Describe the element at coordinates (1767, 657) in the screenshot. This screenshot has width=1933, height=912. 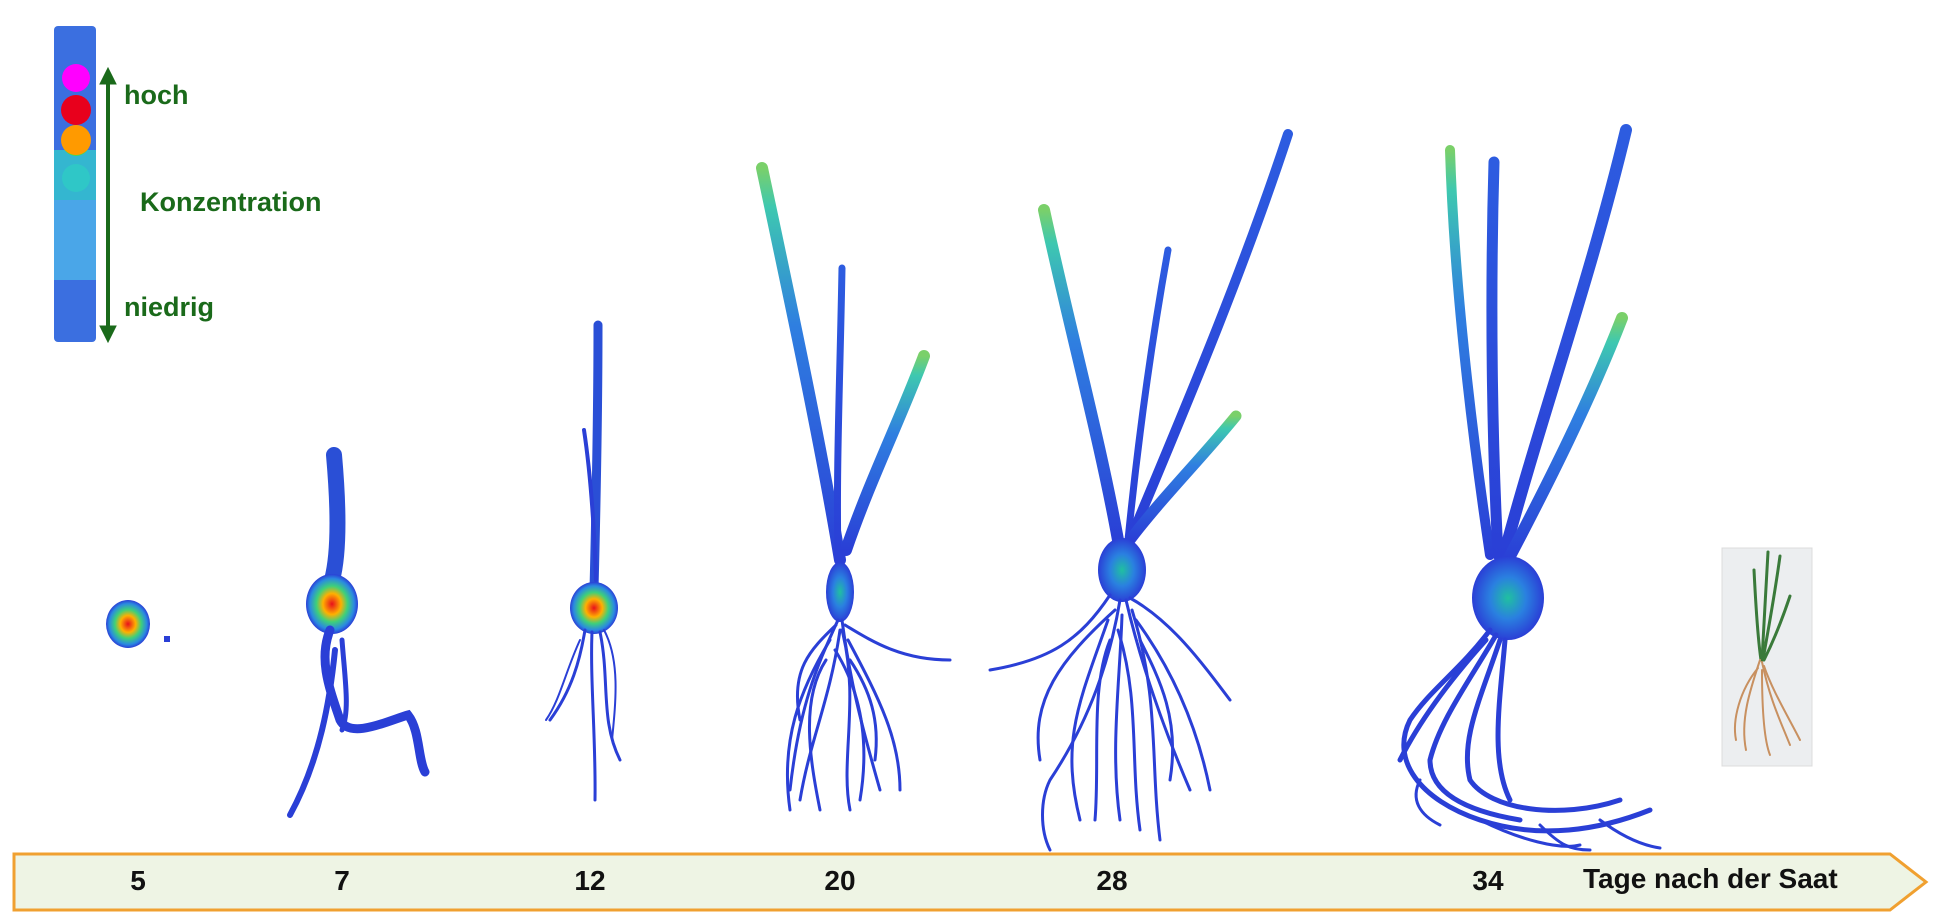
I see `seedling-photo` at that location.